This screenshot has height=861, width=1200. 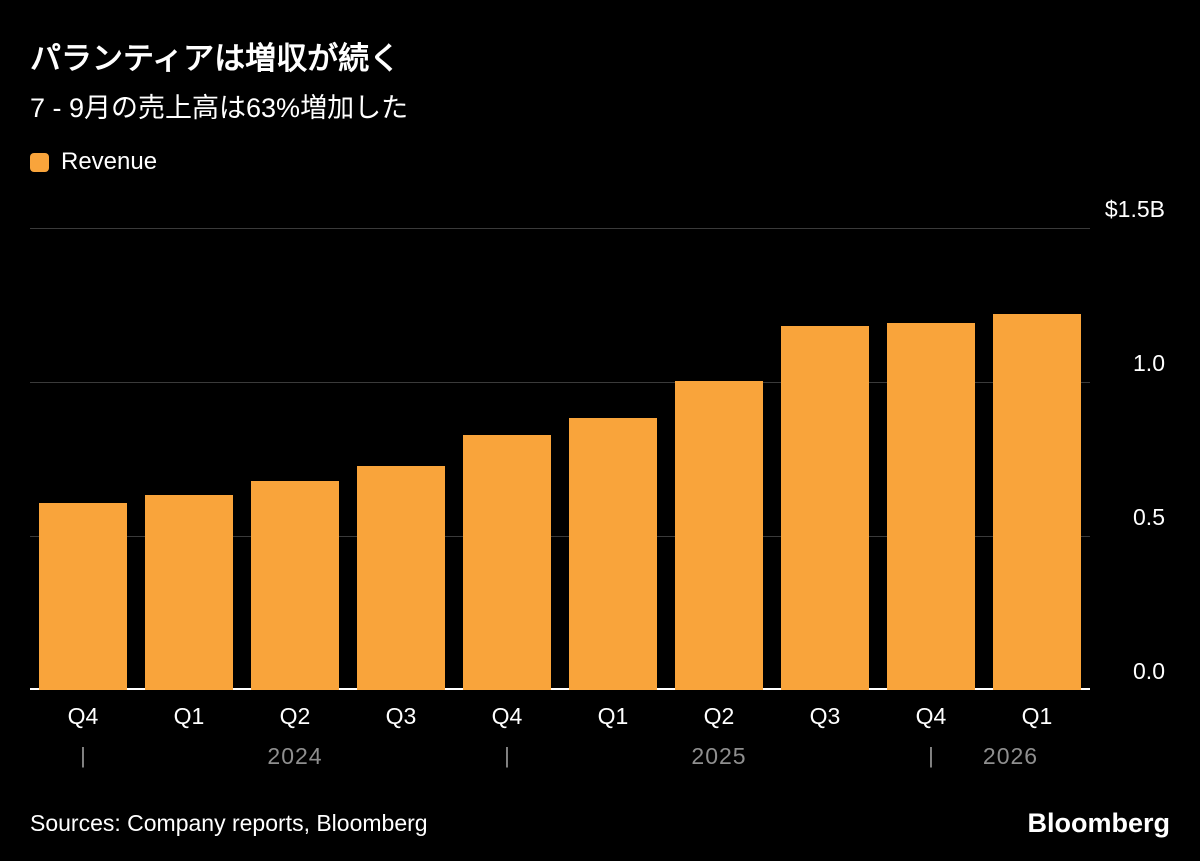 What do you see at coordinates (600, 759) in the screenshot?
I see `x-axis-year-row: | | | 2024 2025 2026` at bounding box center [600, 759].